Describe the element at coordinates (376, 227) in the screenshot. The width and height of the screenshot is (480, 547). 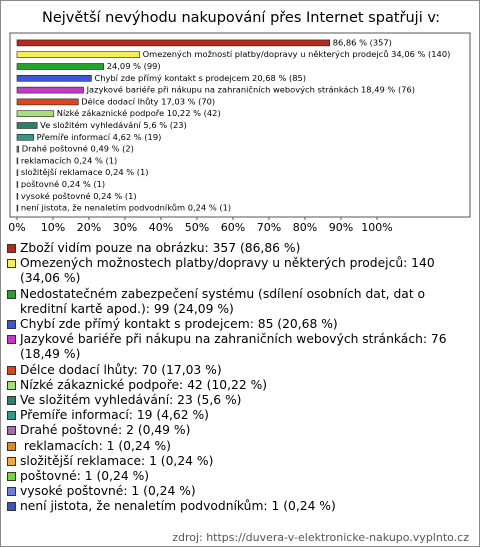
I see `x-tick-label: 100%` at that location.